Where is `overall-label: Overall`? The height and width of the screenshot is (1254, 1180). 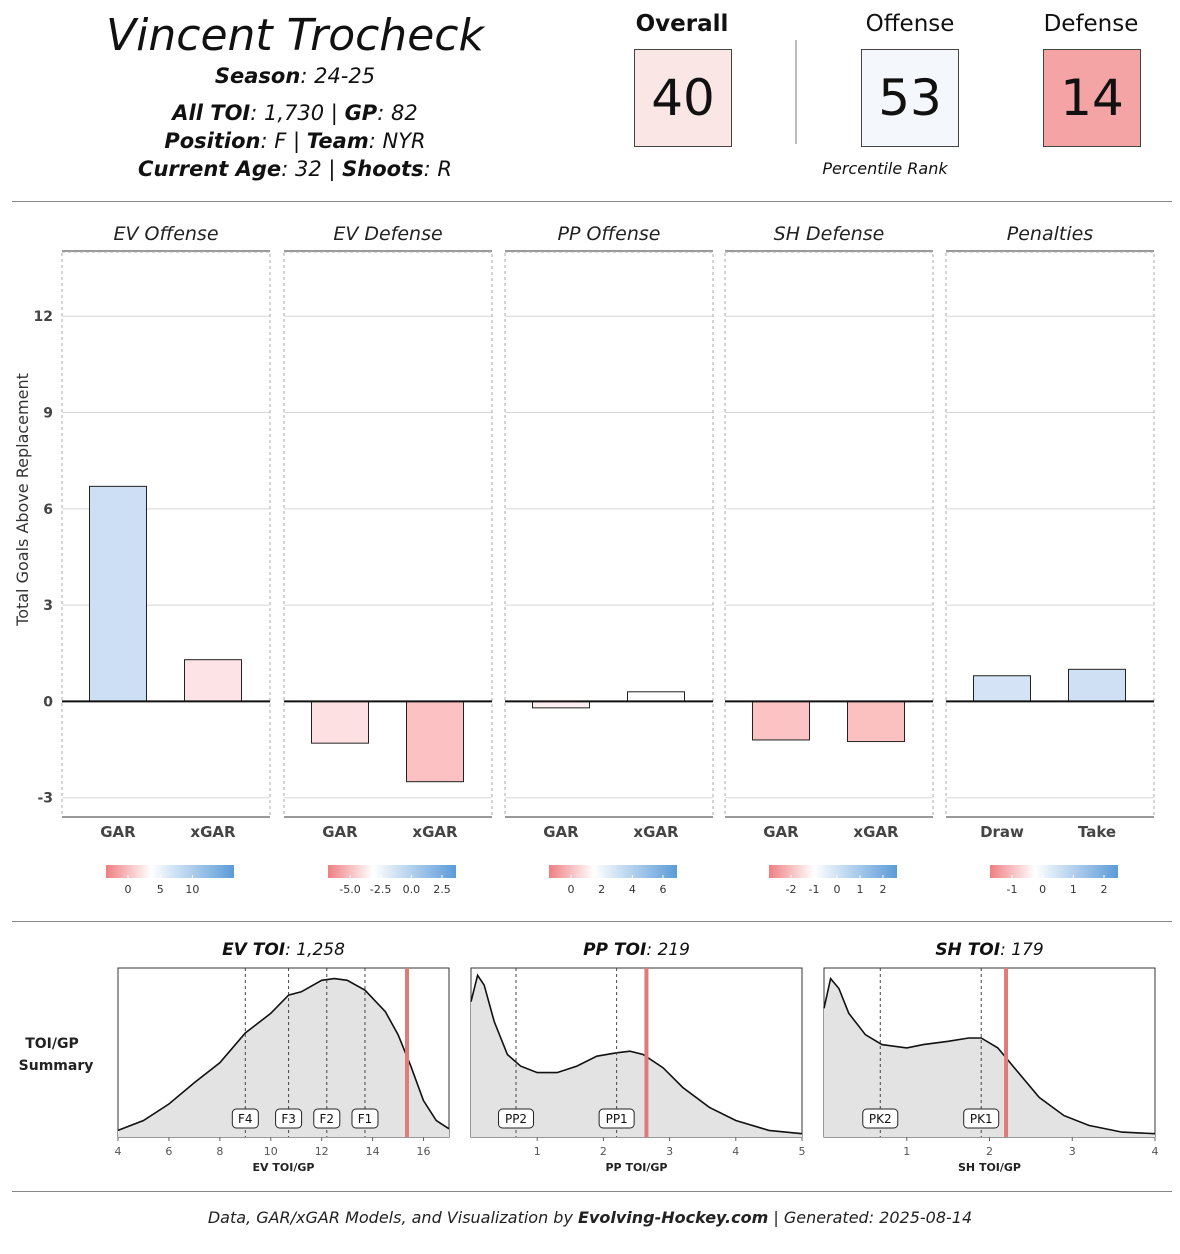 overall-label: Overall is located at coordinates (682, 24).